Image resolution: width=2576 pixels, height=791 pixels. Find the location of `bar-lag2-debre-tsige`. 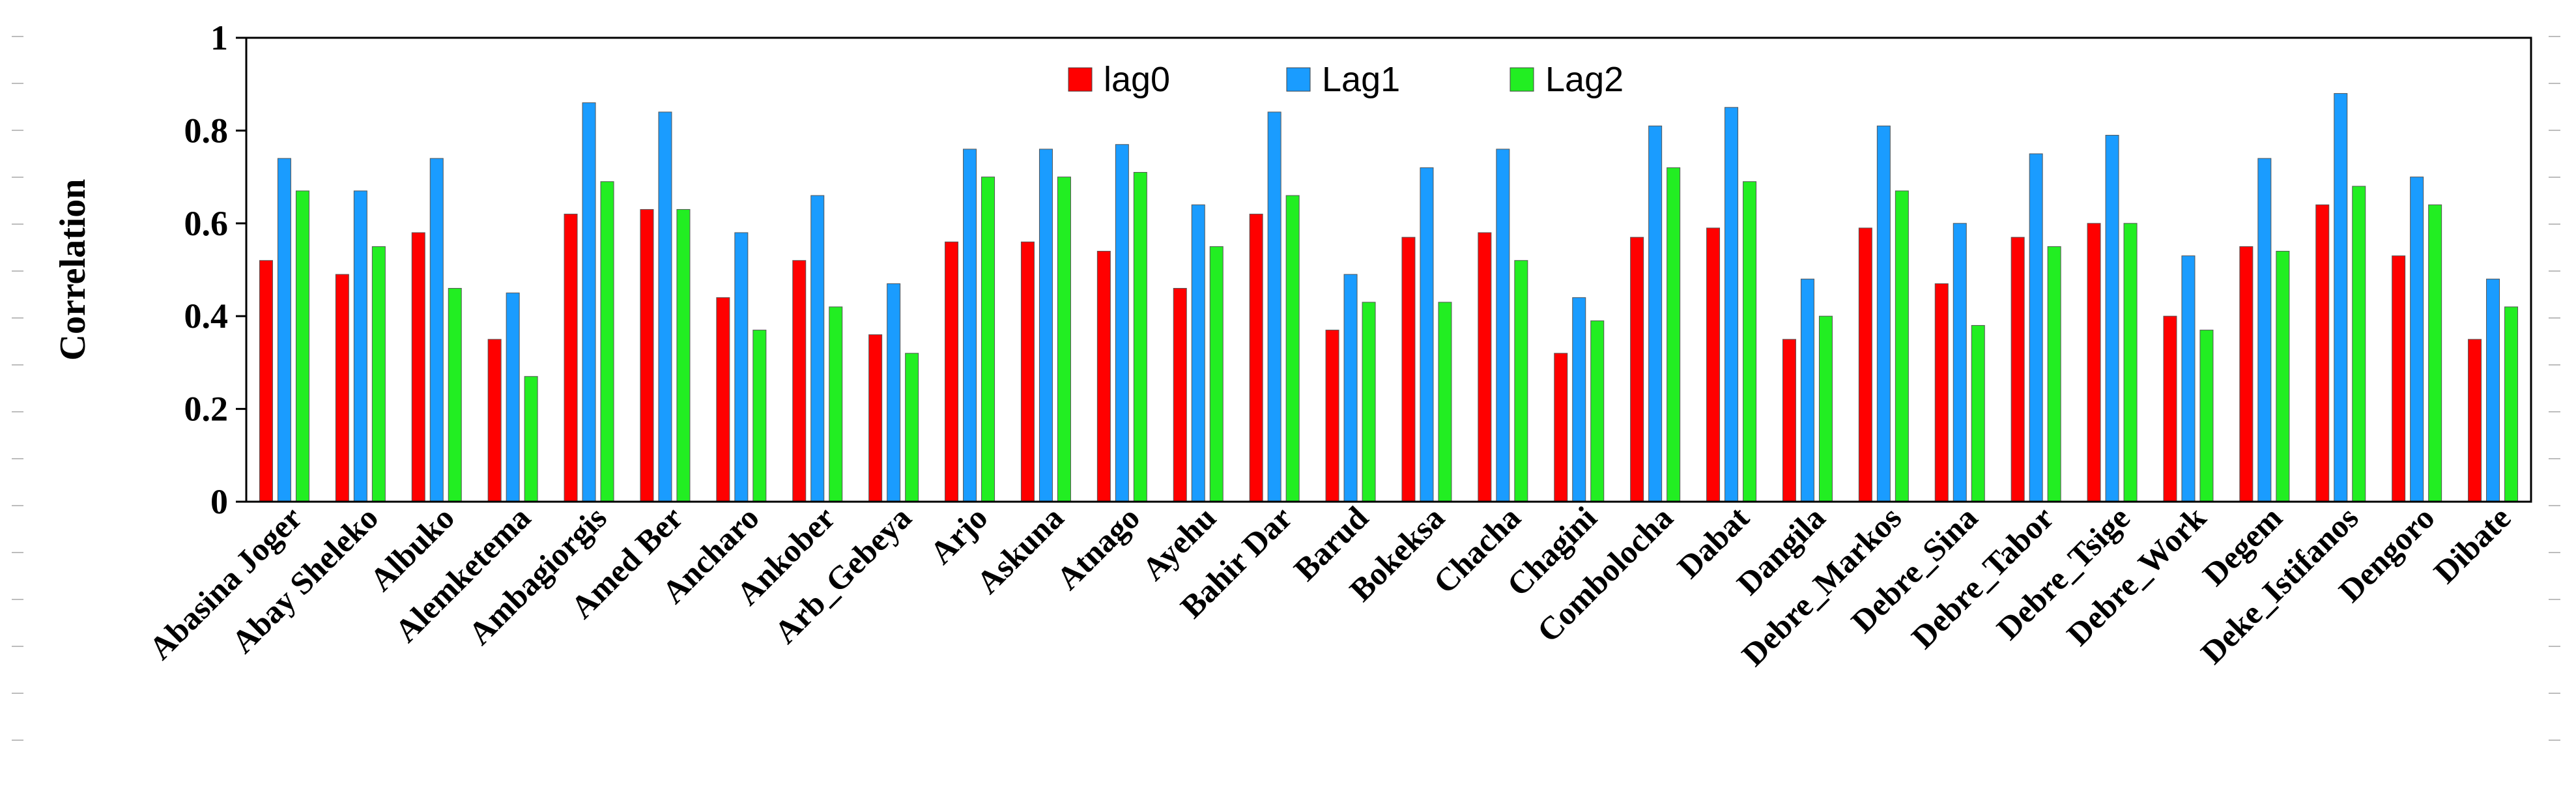

bar-lag2-debre-tsige is located at coordinates (2130, 362).